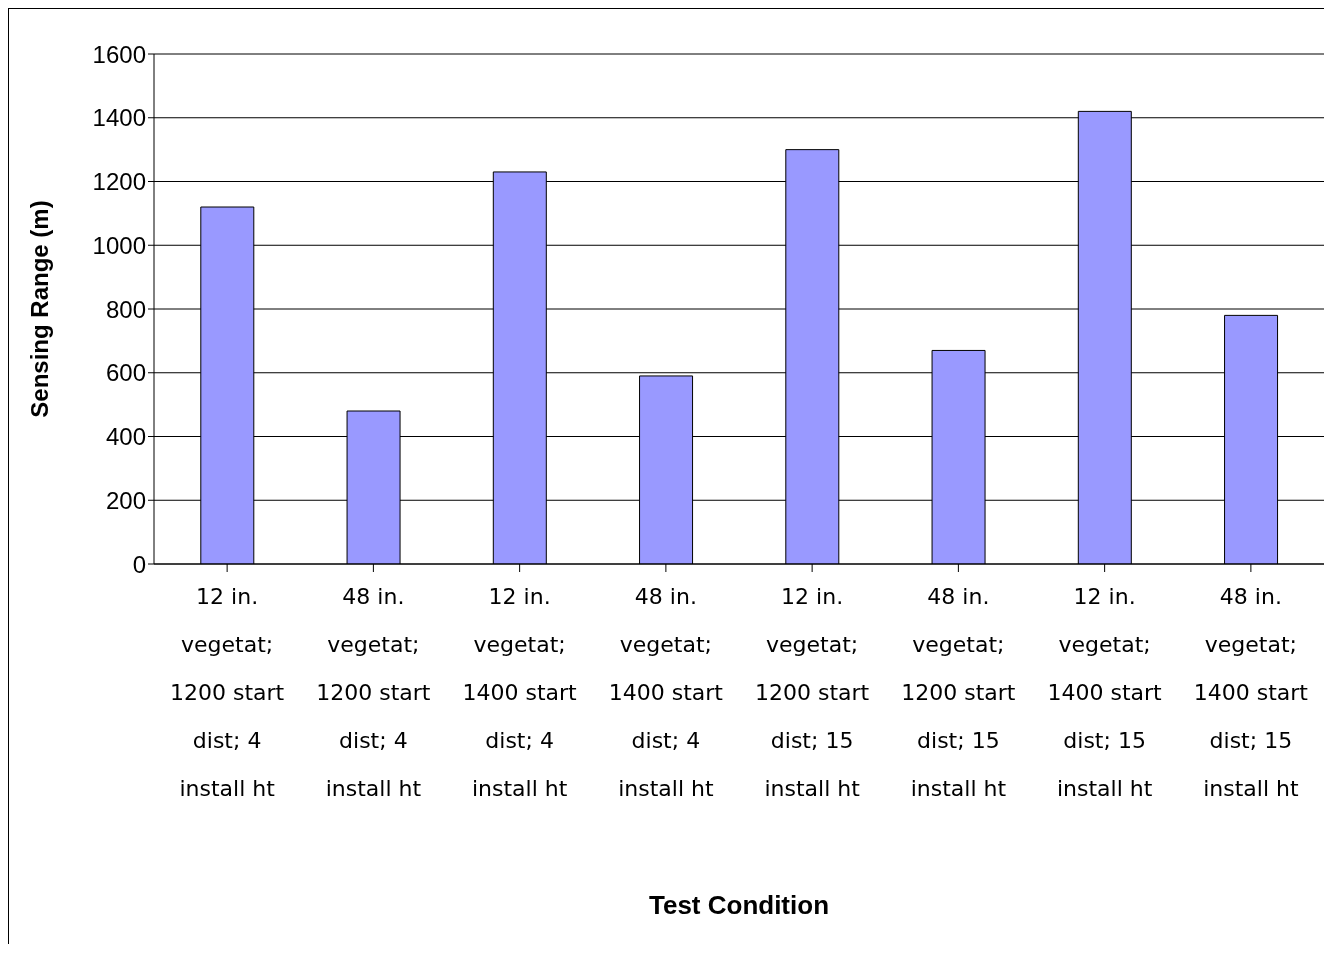  Describe the element at coordinates (958, 692) in the screenshot. I see `x-tick-label: 48 in. vegetat; 1200 start dist; 15 install ht` at that location.